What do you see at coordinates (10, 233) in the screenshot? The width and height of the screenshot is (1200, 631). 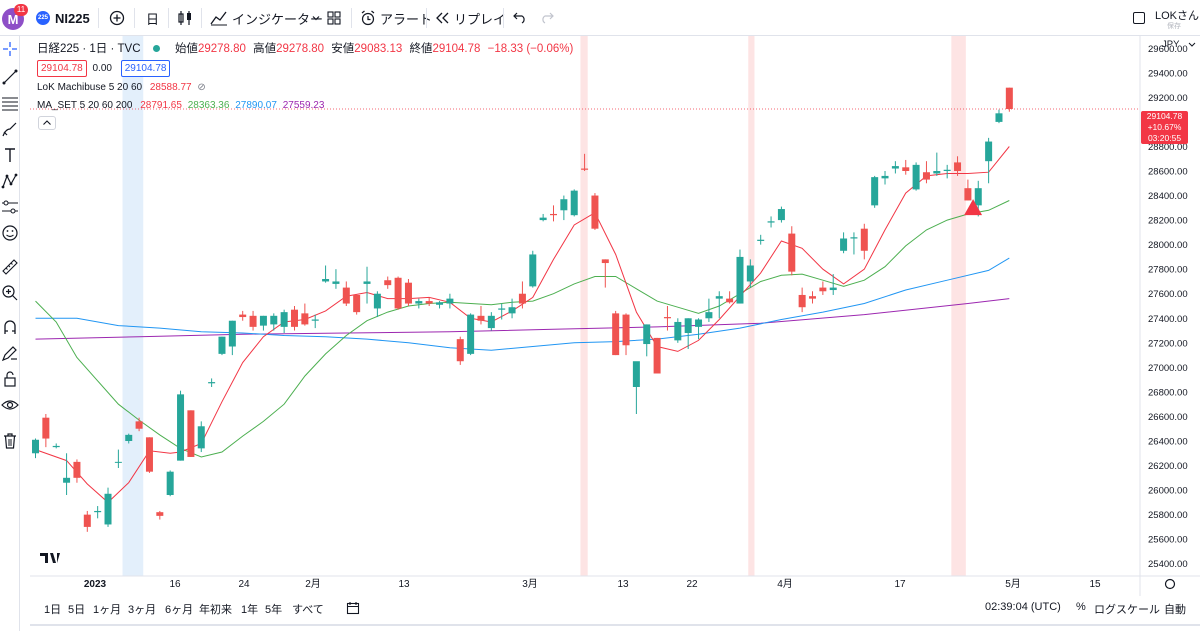 I see `emoji-icon` at bounding box center [10, 233].